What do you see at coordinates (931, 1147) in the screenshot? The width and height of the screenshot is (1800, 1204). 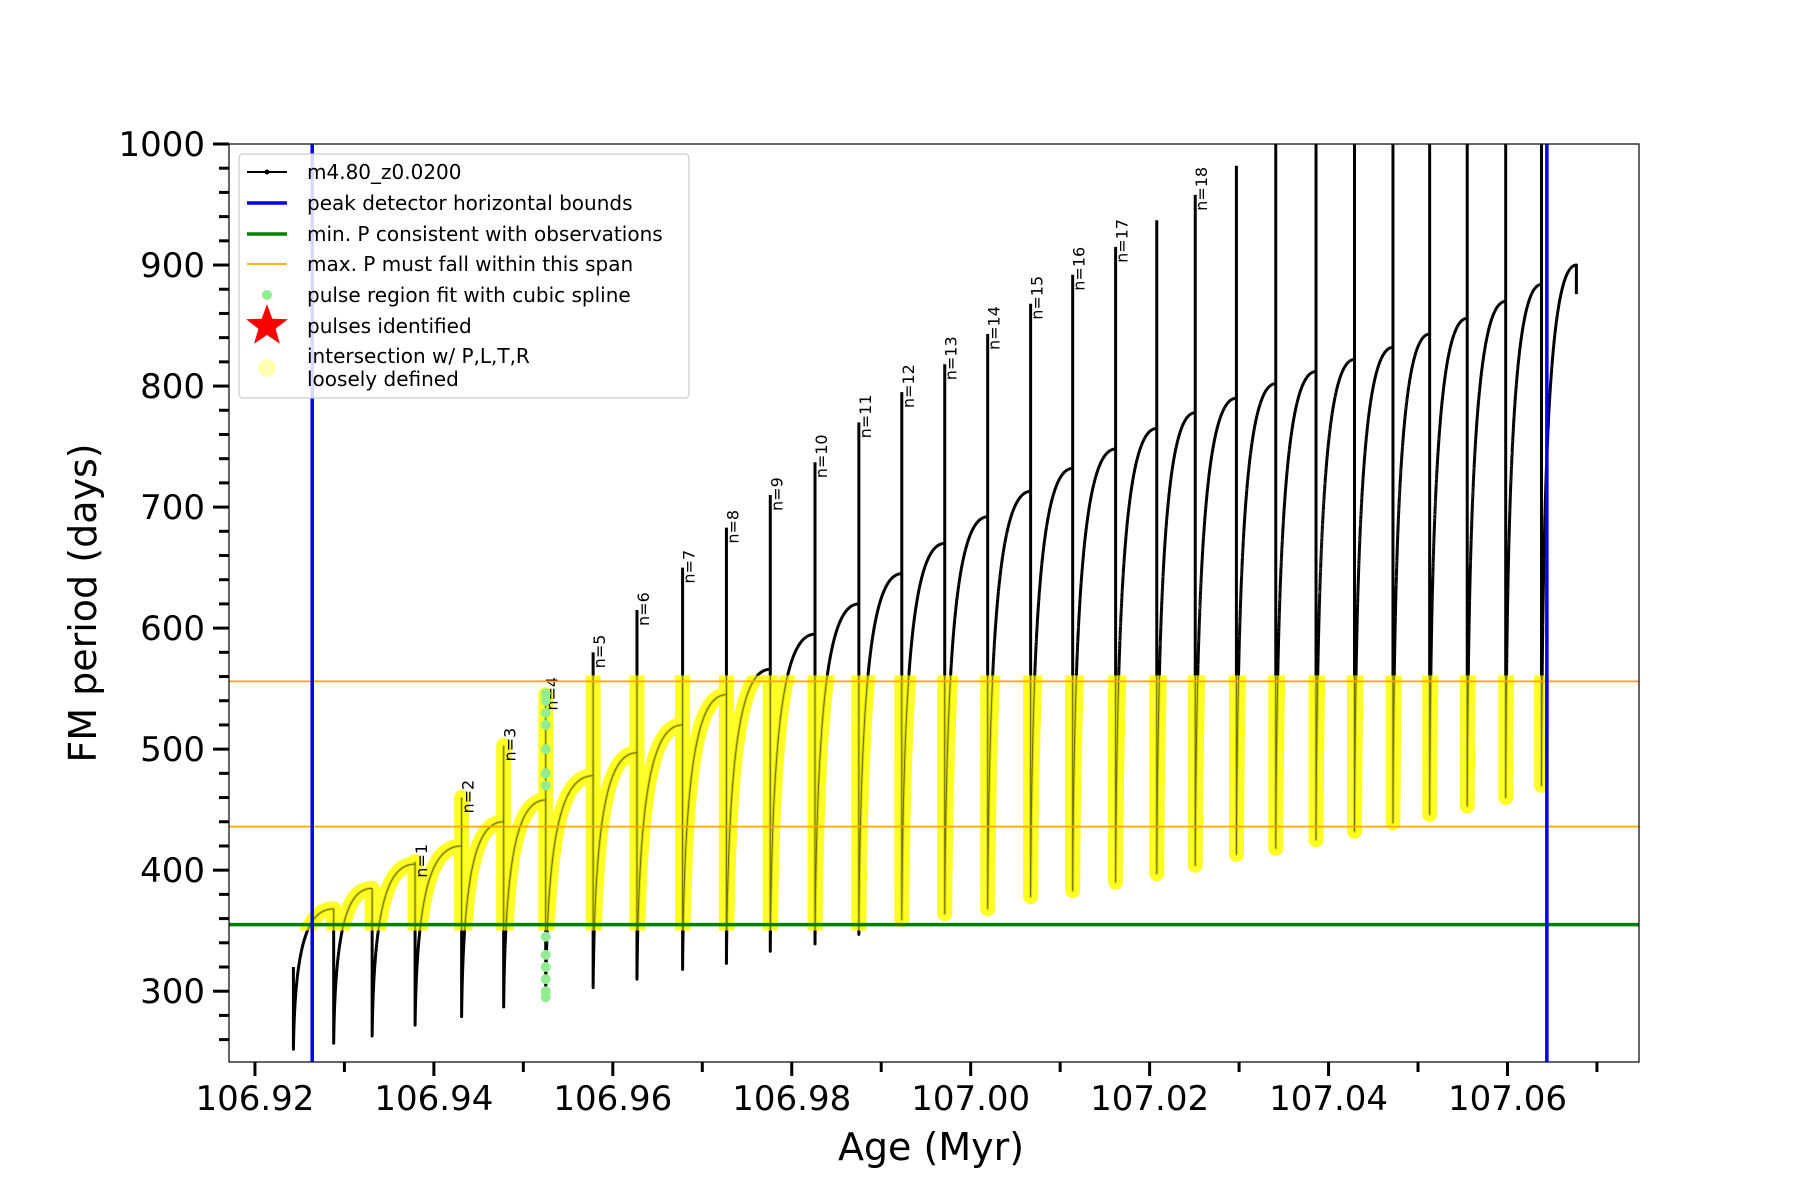 I see `x-axis-label: Age (Myr)` at bounding box center [931, 1147].